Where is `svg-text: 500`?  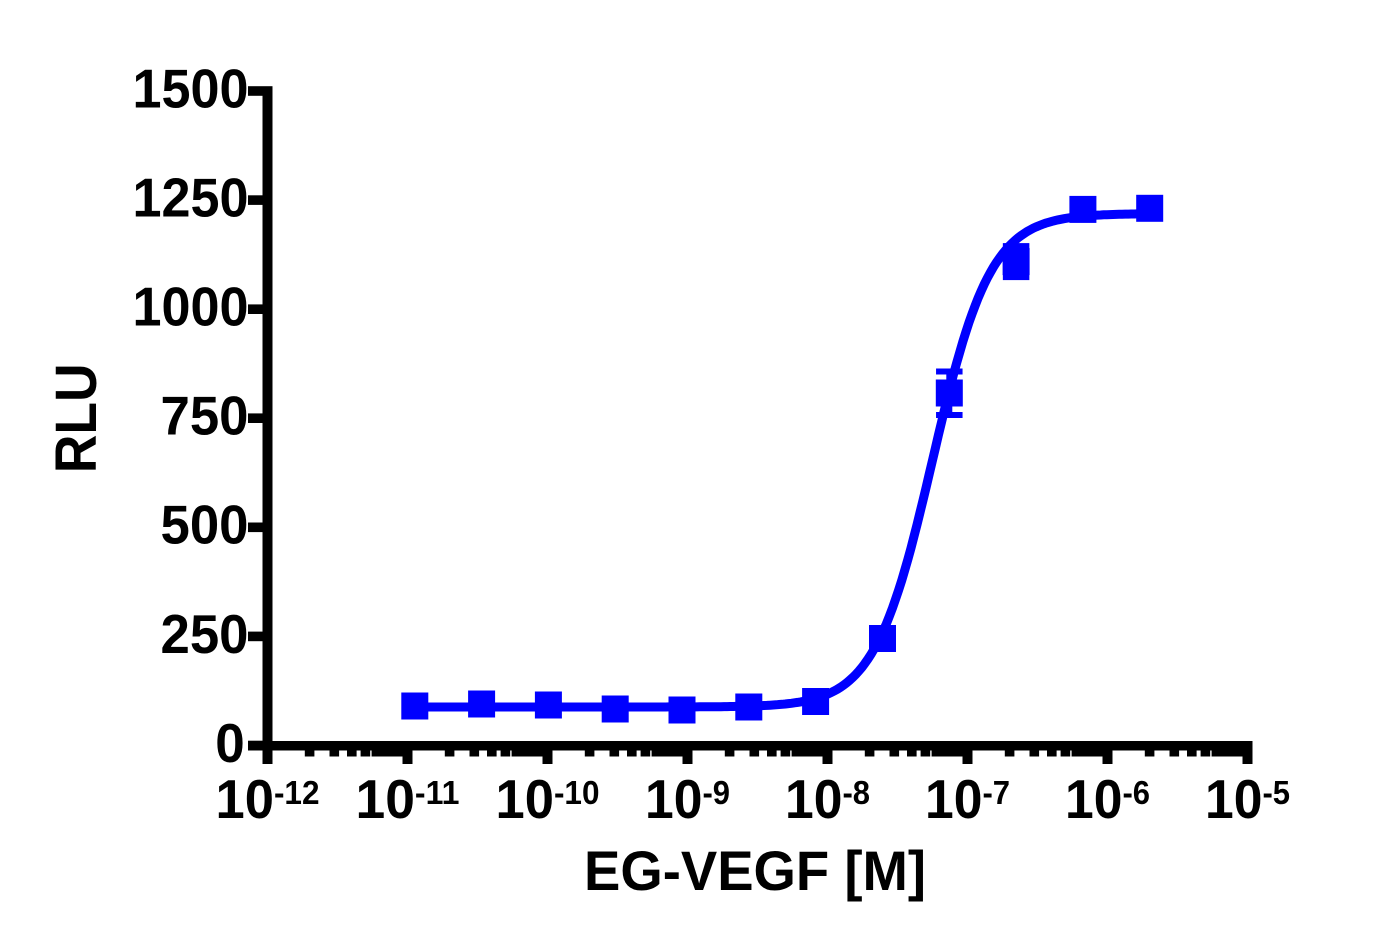
svg-text: 500 is located at coordinates (205, 525).